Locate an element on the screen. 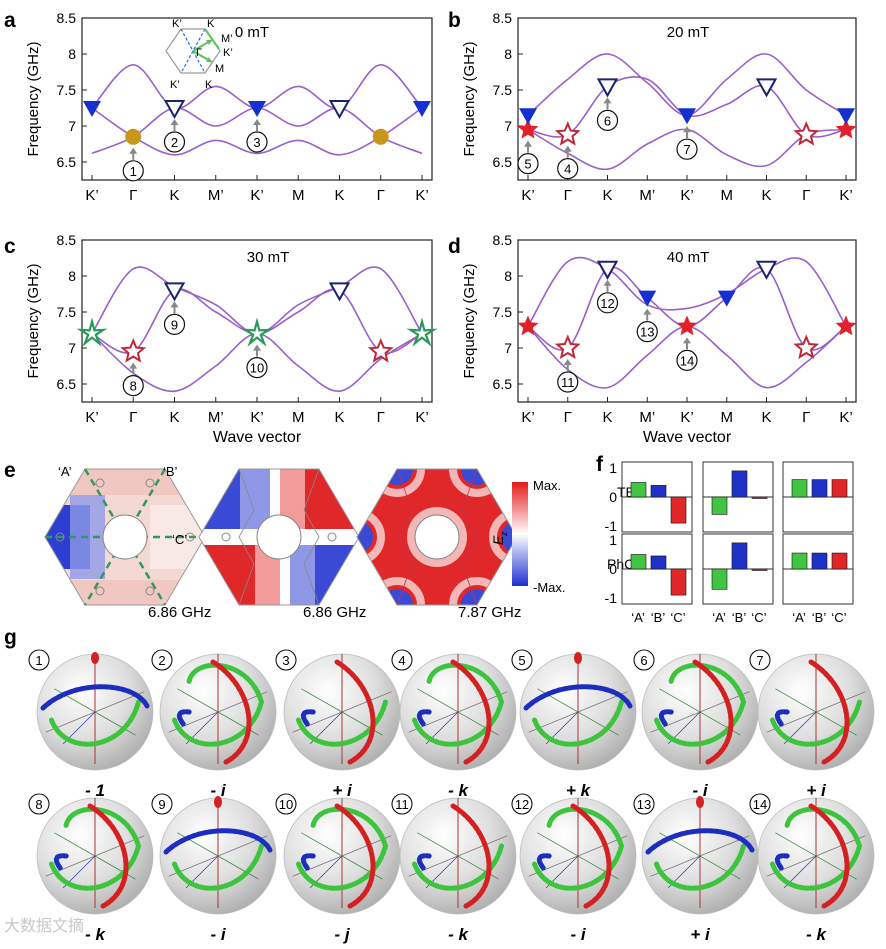 This screenshot has width=886, height=949. panel-letter-b: b is located at coordinates (454, 20).